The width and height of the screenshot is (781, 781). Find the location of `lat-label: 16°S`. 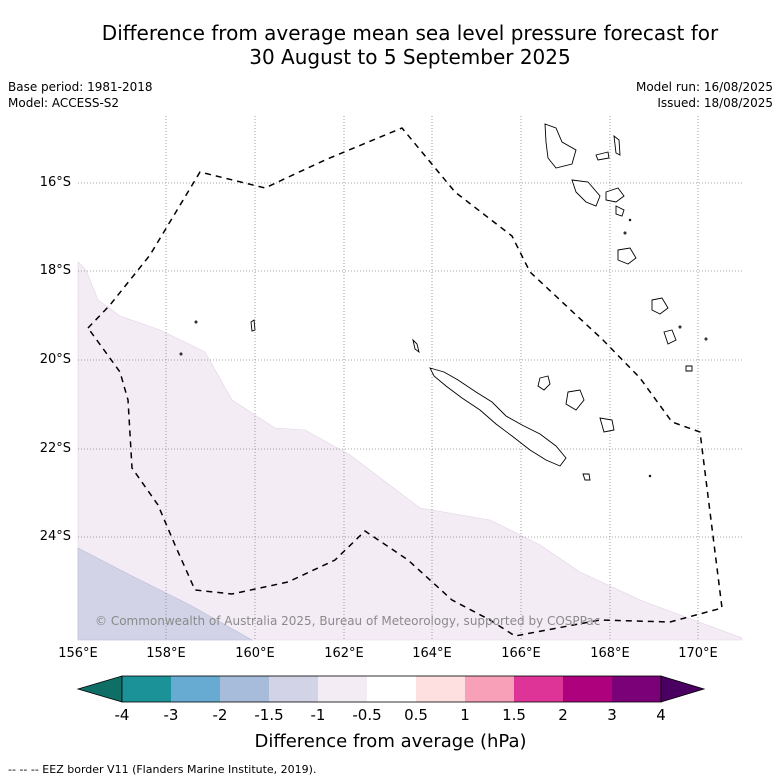

lat-label: 16°S is located at coordinates (55, 182).